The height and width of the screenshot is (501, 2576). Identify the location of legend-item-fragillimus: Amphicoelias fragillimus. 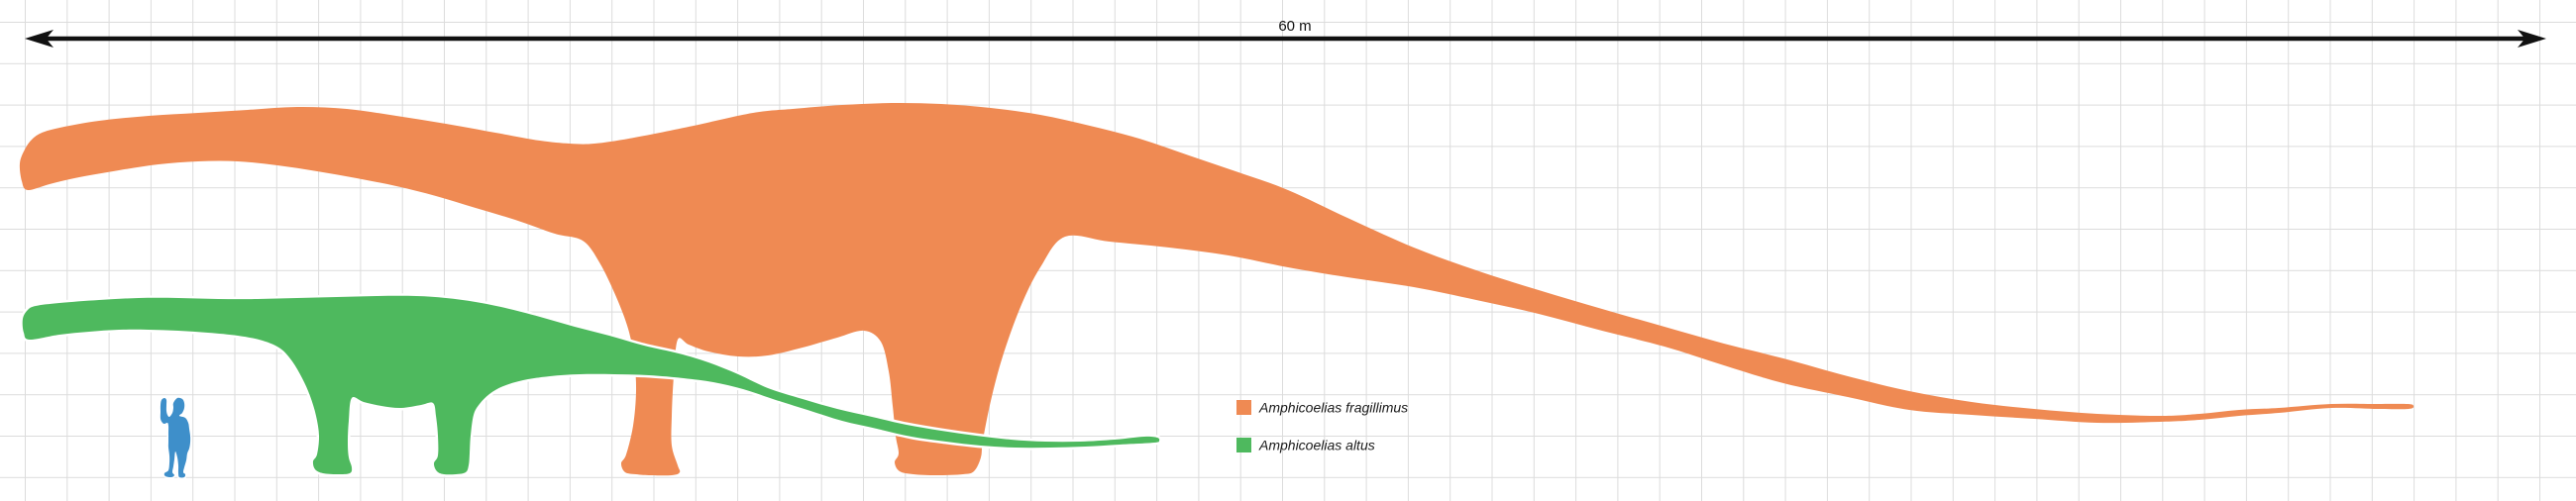
(1322, 408).